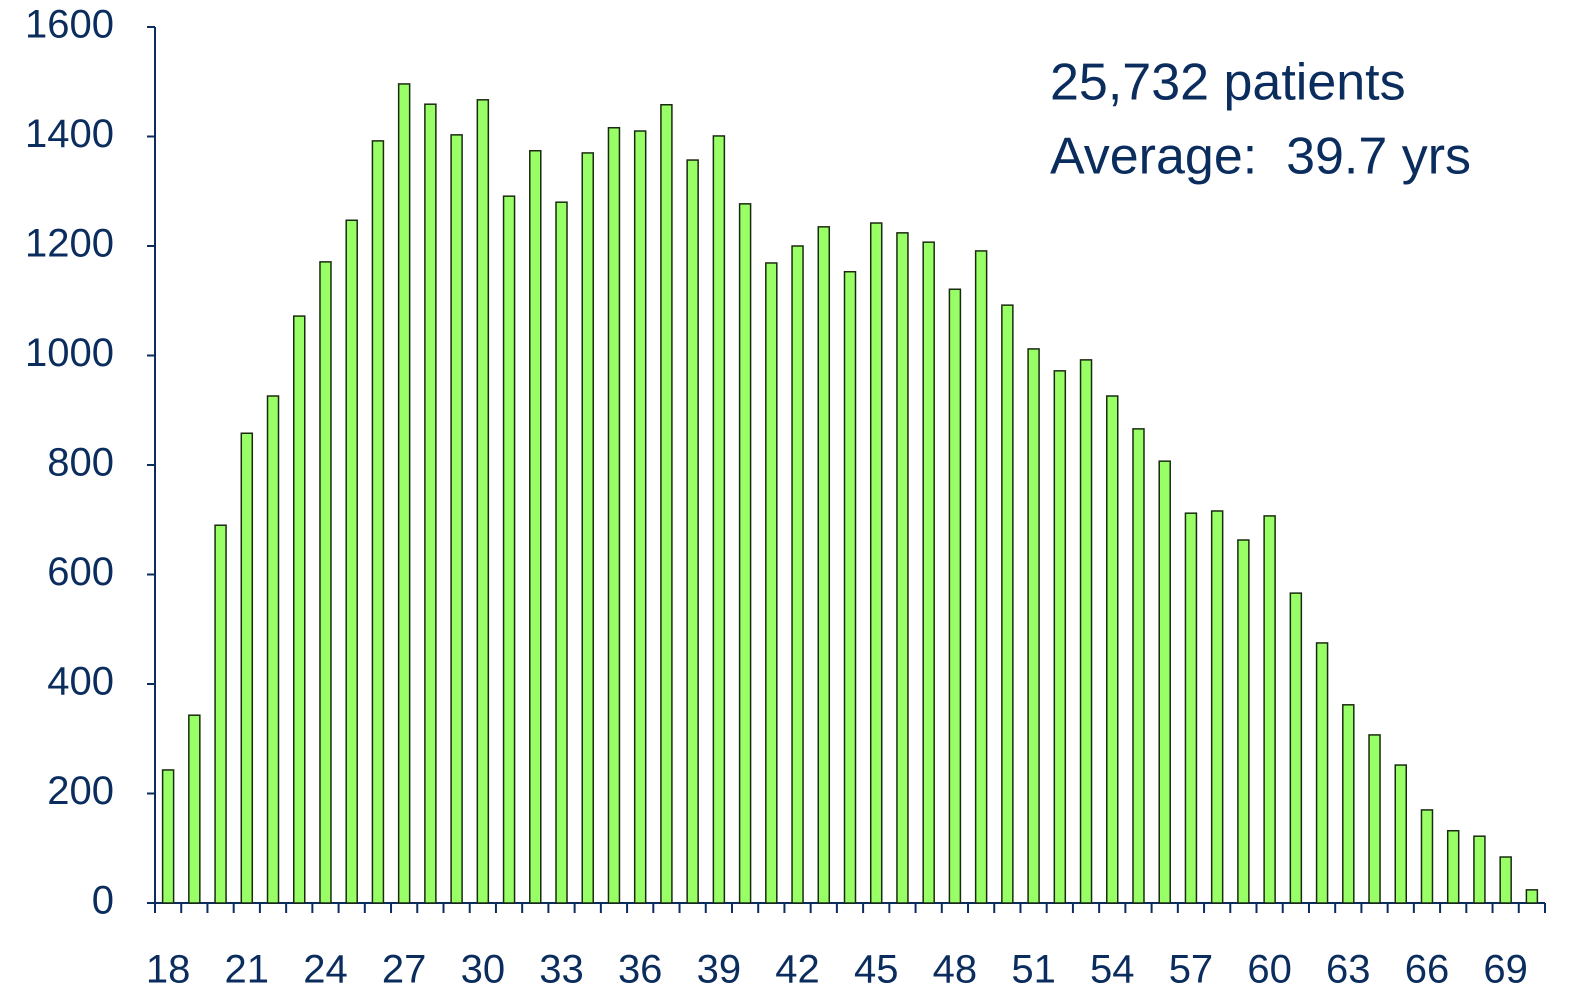  What do you see at coordinates (69, 353) in the screenshot?
I see `y-tick-label: 1000` at bounding box center [69, 353].